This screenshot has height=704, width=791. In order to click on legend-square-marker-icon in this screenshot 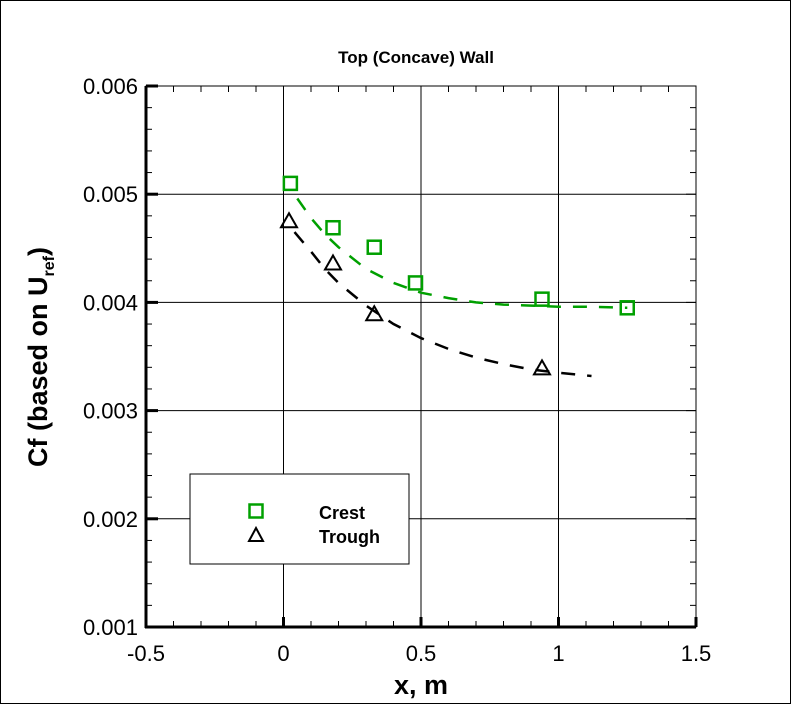, I will do `click(256, 511)`.